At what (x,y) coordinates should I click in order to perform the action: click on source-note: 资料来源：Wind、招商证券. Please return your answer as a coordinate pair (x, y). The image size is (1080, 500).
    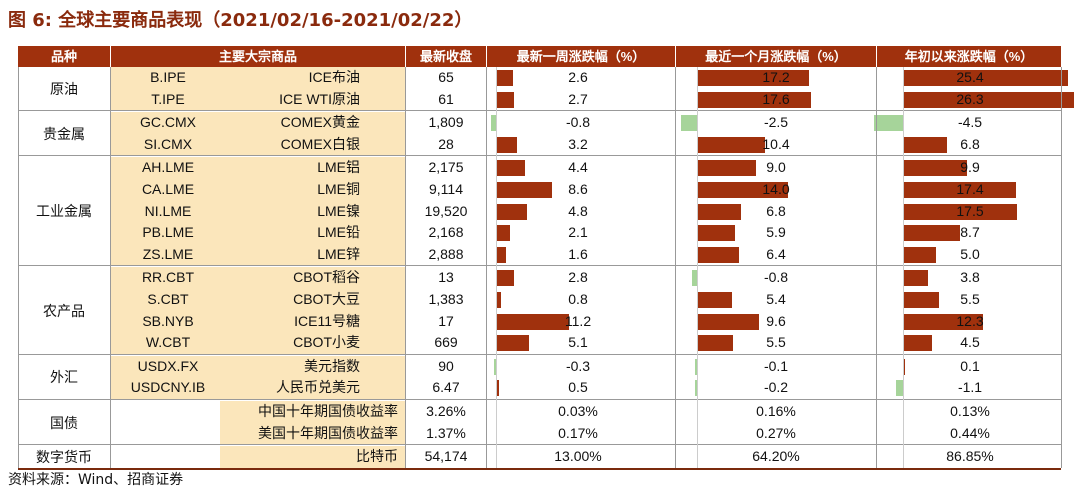
    Looking at the image, I should click on (96, 480).